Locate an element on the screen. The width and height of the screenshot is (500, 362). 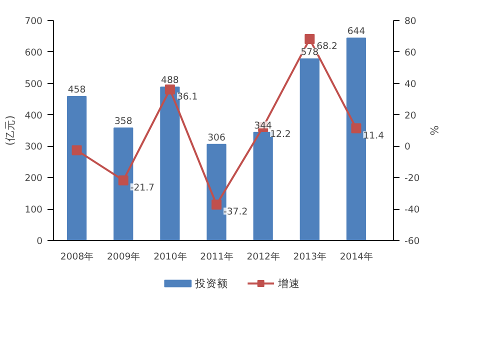
y2-tick-label: -20 is located at coordinates (412, 178).